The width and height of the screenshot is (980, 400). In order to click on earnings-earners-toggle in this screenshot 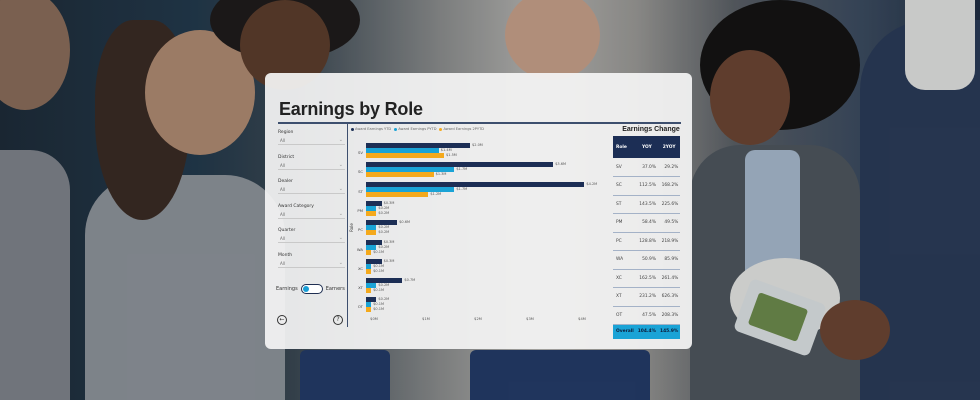, I will do `click(311, 289)`.